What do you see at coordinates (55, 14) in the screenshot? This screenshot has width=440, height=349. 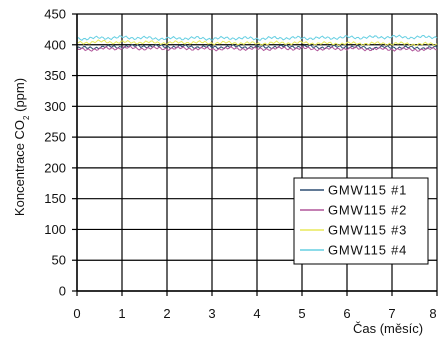 I see `y-tick-label: 450` at bounding box center [55, 14].